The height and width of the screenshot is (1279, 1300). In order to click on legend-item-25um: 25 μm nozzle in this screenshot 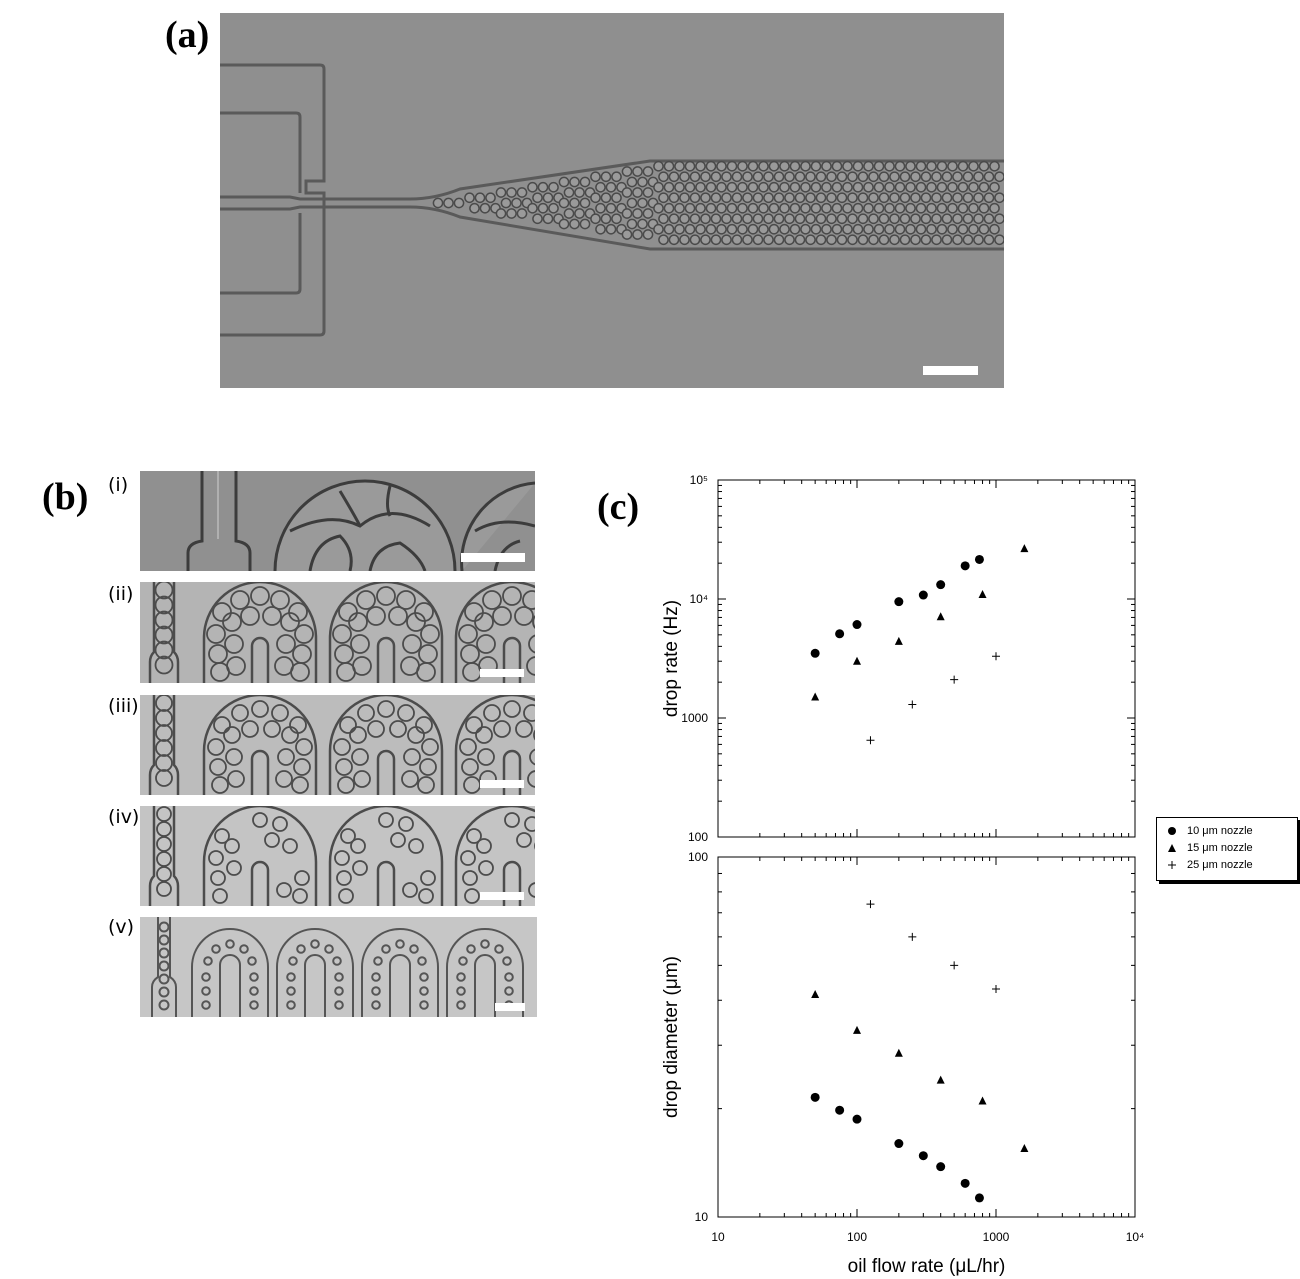, I will do `click(1208, 865)`.